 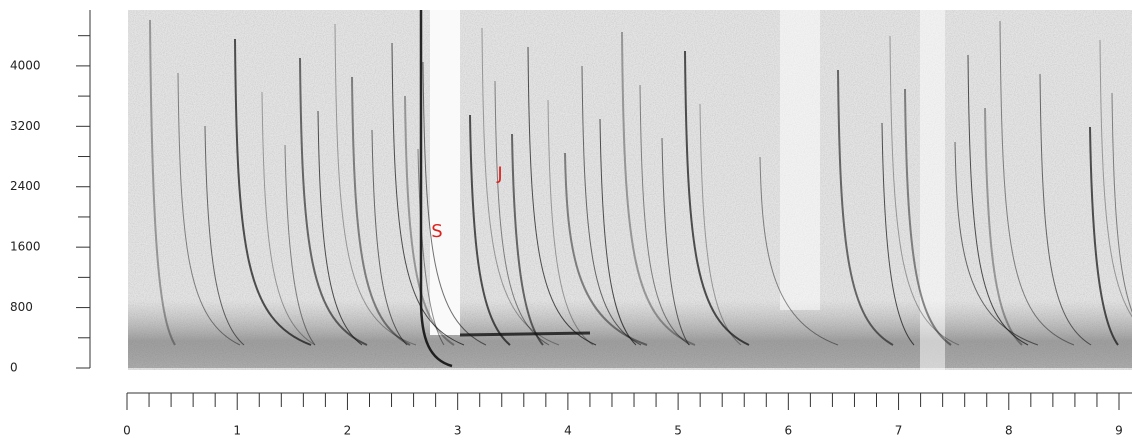 What do you see at coordinates (21, 307) in the screenshot?
I see `y-tick-label: 800` at bounding box center [21, 307].